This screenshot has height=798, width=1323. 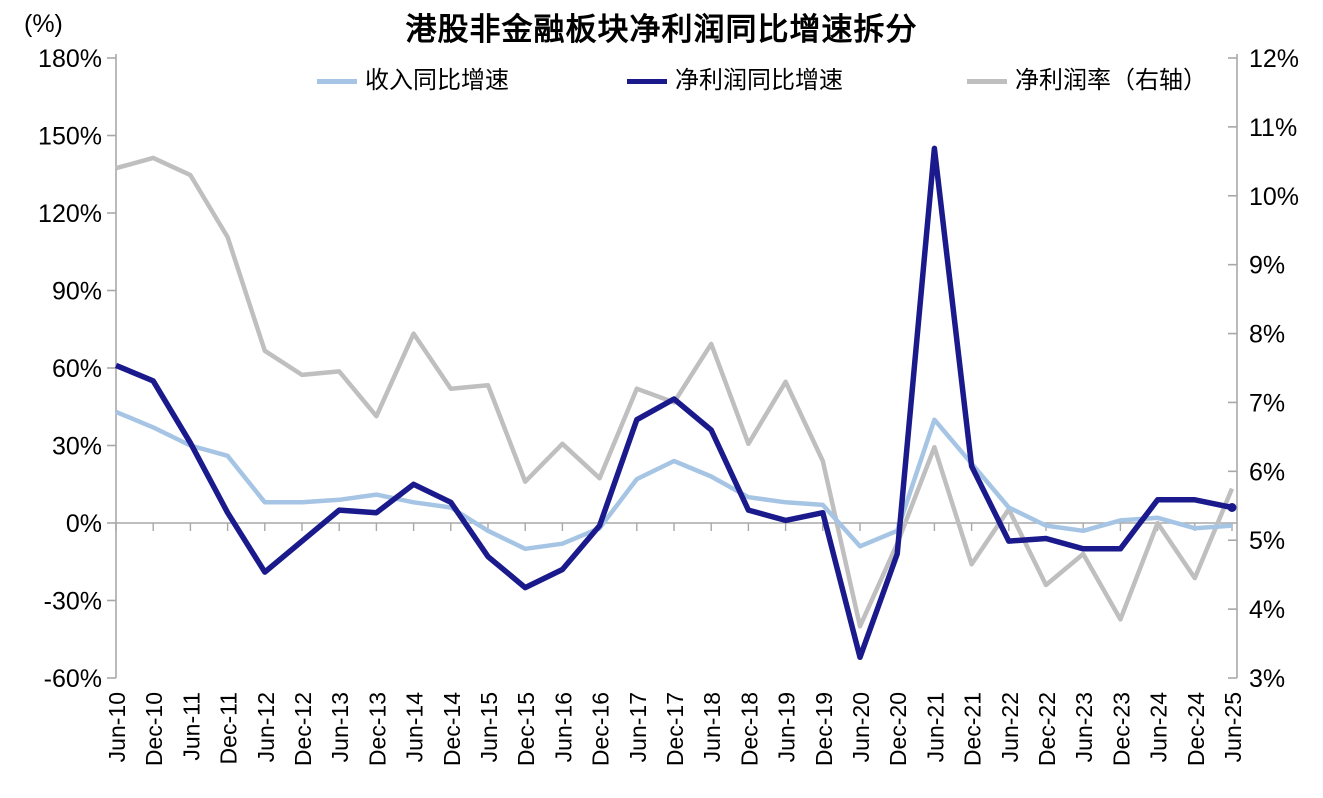 I want to click on x-axis-label: Dec-12, so click(x=303, y=729).